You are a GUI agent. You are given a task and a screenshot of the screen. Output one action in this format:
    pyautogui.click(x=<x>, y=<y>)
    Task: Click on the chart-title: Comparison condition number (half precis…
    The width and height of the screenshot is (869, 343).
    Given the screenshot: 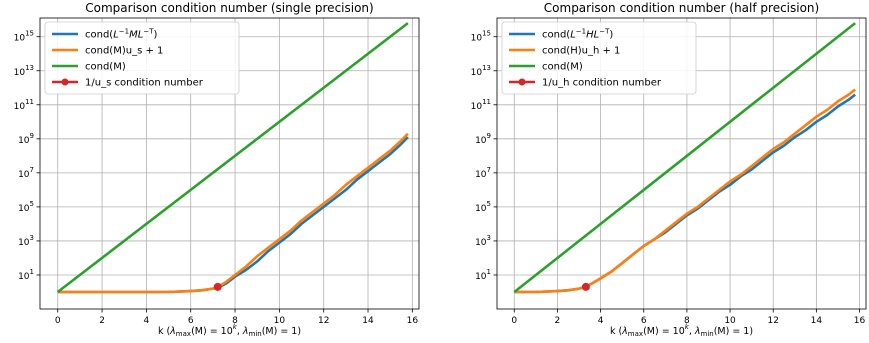 What is the action you would take?
    pyautogui.click(x=681, y=8)
    